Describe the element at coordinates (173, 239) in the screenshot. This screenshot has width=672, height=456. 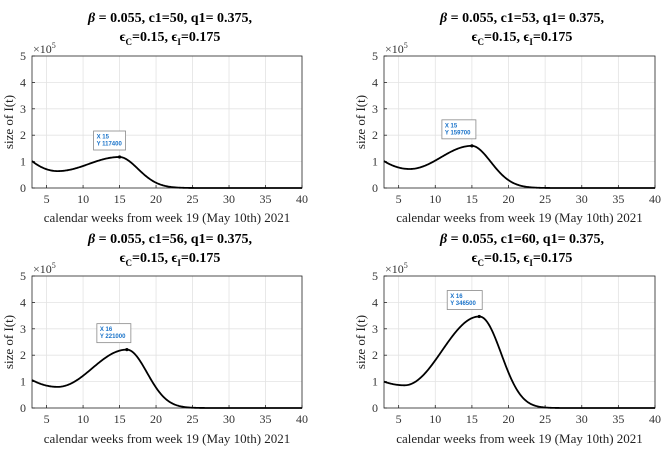
I see `title-parameters: = 0.055, c1=56, q1= 0.375,` at that location.